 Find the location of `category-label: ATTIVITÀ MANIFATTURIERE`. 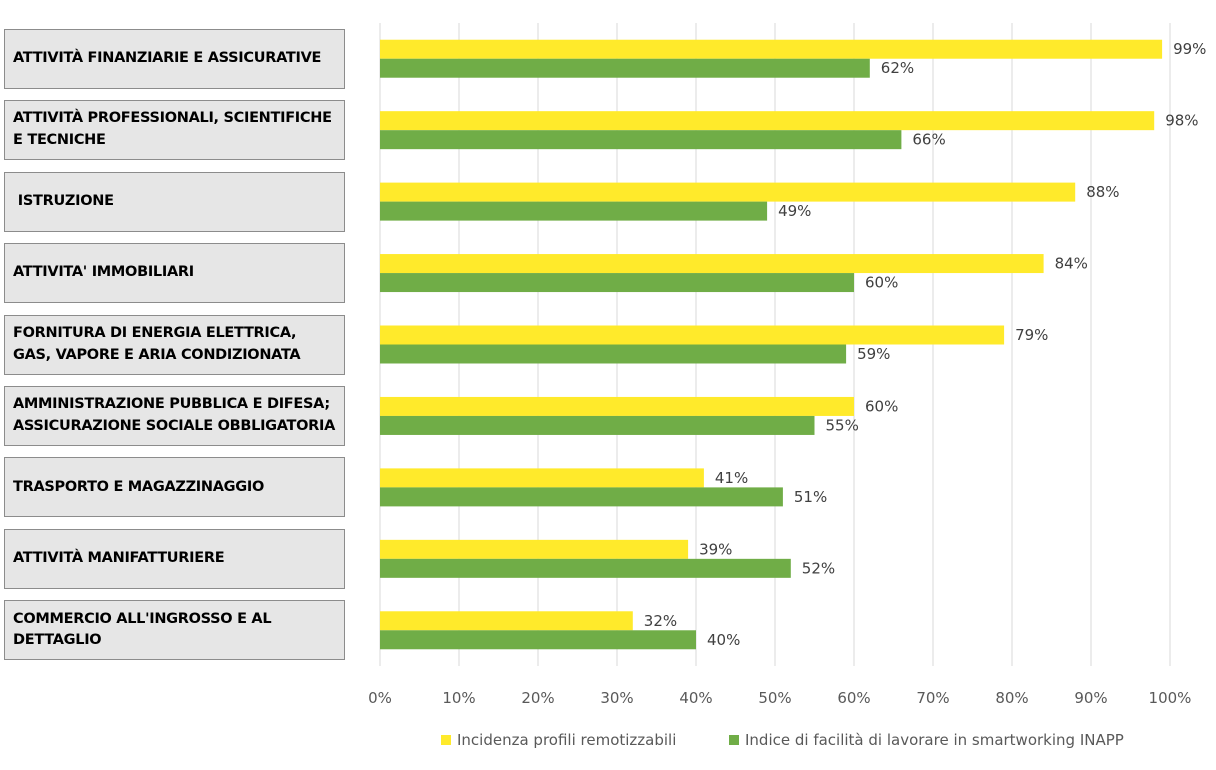

category-label: ATTIVITÀ MANIFATTURIERE is located at coordinates (119, 557).